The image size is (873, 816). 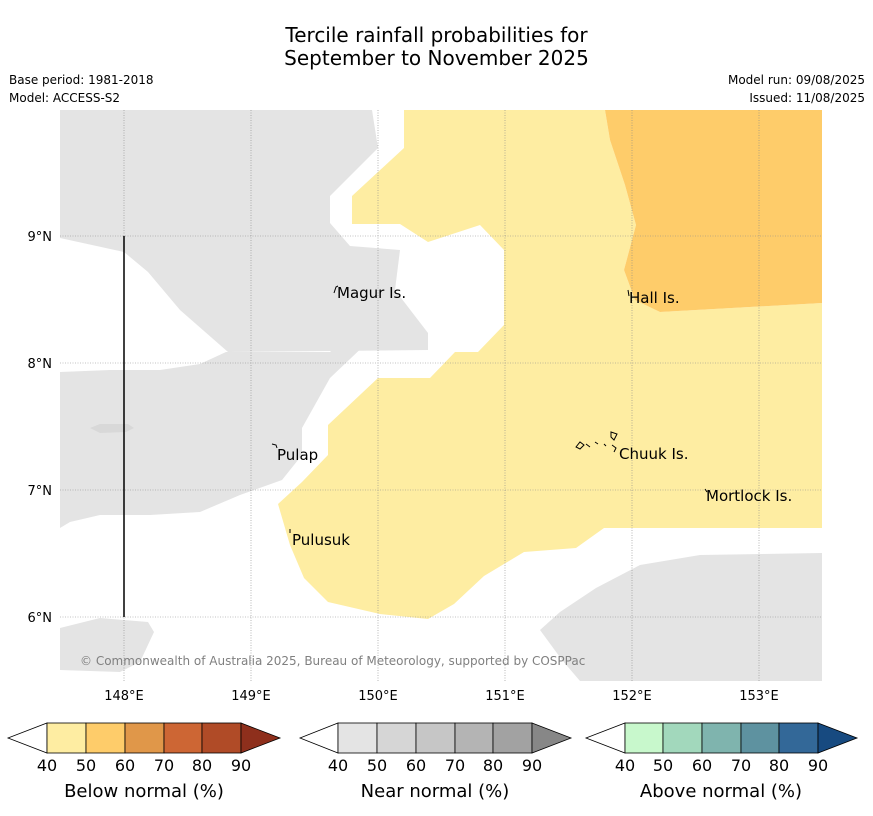 I want to click on issued-text: Issued: 11/08/2025, so click(x=807, y=98).